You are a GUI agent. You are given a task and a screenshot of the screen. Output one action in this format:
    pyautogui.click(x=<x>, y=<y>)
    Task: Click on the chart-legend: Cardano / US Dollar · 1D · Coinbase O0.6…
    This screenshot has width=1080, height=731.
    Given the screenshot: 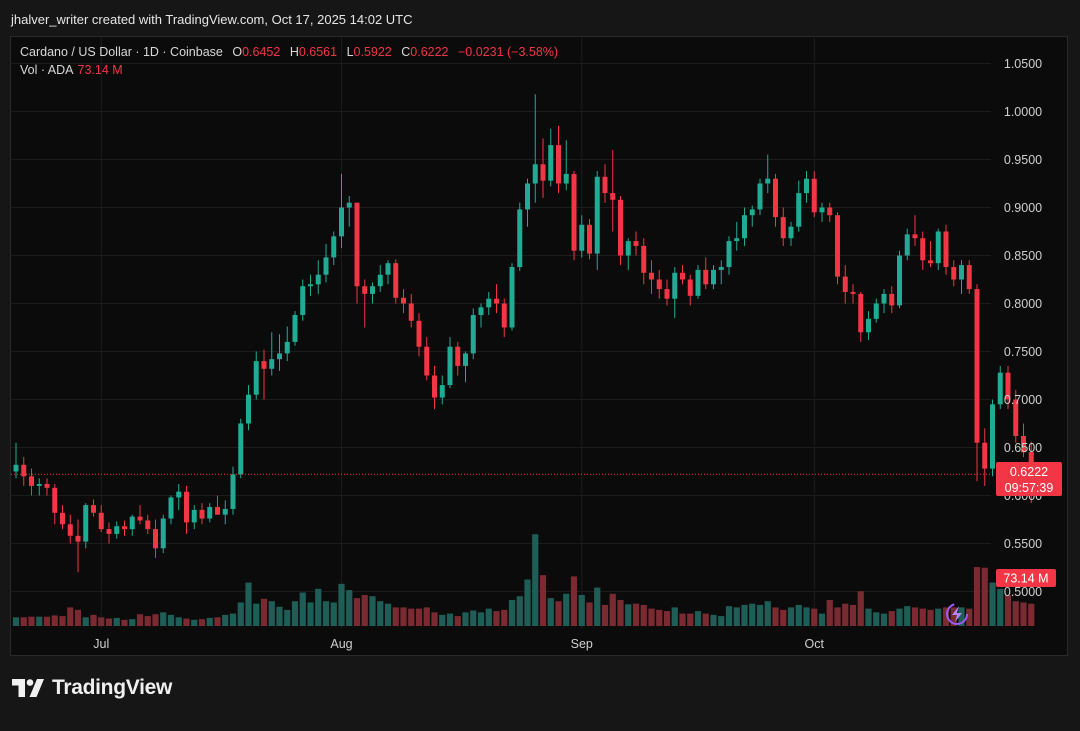 What is the action you would take?
    pyautogui.click(x=289, y=61)
    